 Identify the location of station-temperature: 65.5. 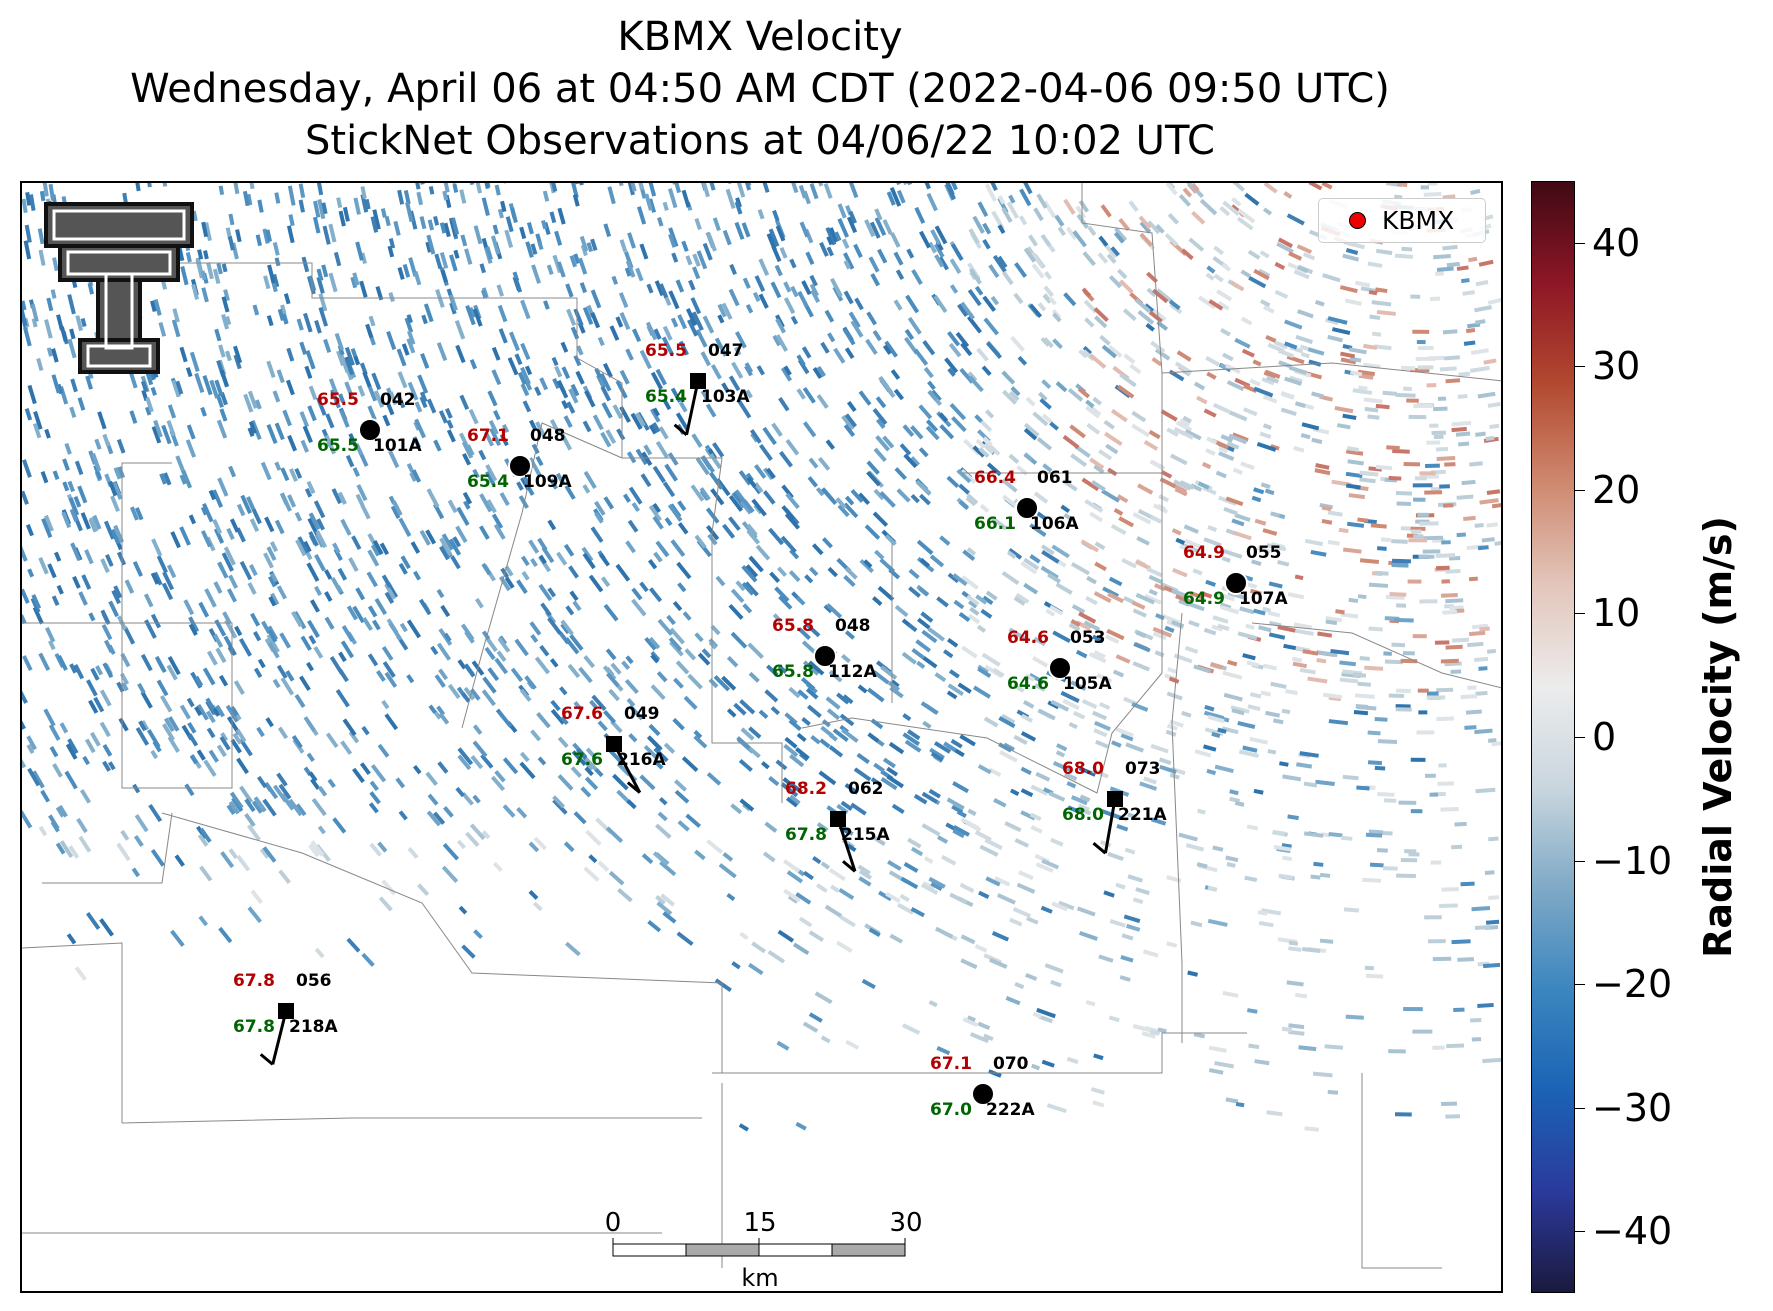
(666, 351).